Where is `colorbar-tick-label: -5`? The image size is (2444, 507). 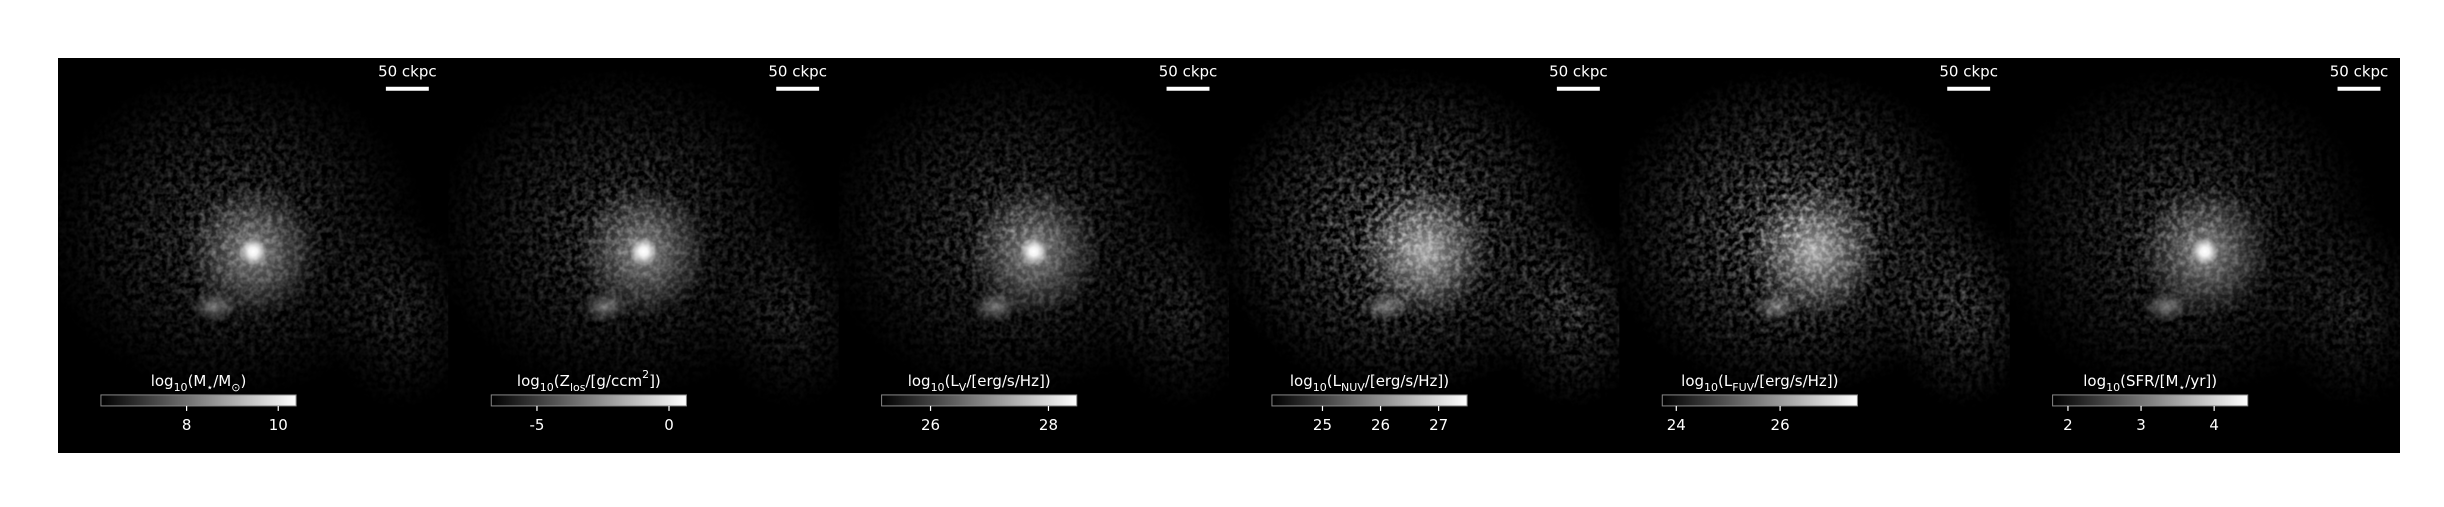
colorbar-tick-label: -5 is located at coordinates (536, 425).